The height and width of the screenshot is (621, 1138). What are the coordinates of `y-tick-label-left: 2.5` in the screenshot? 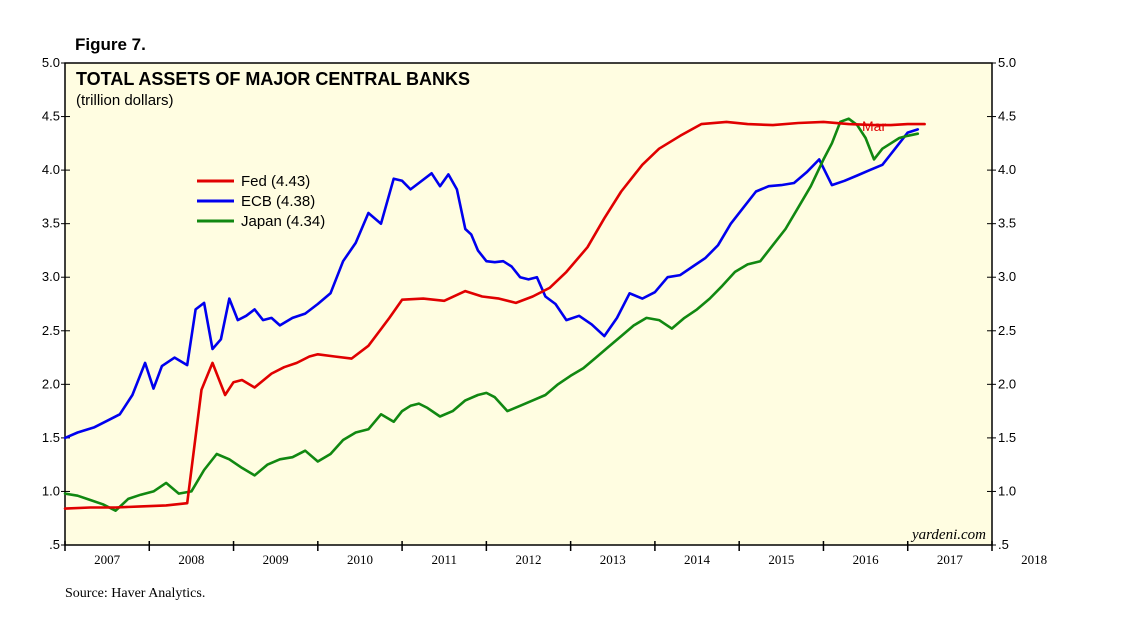 It's located at (51, 330).